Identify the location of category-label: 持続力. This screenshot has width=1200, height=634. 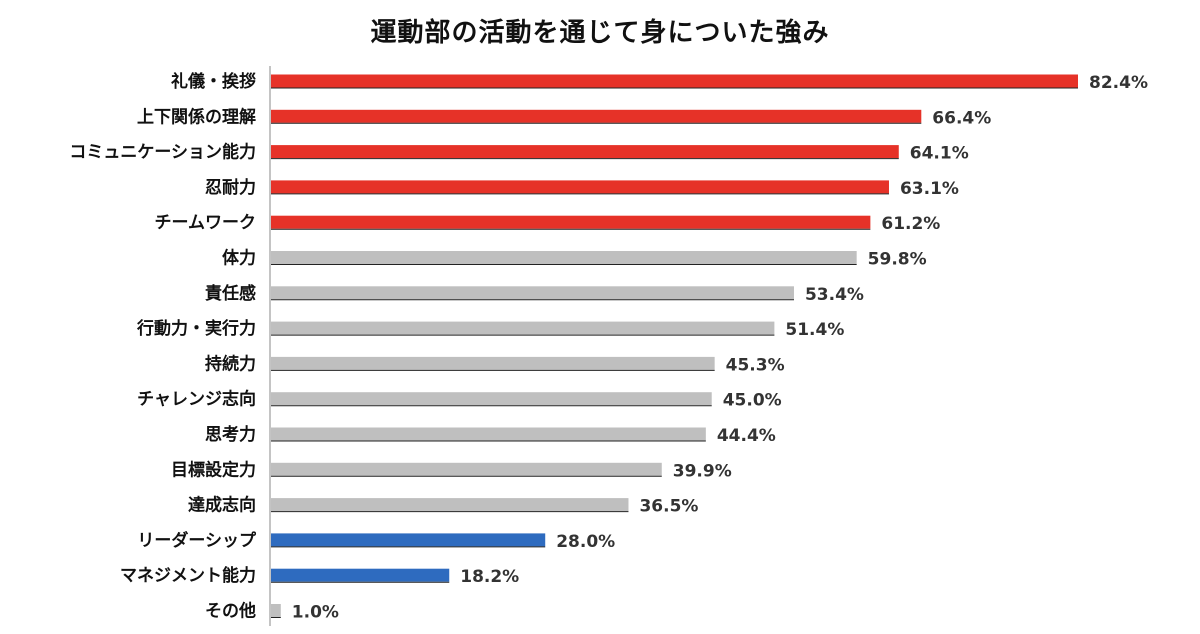
(230, 363).